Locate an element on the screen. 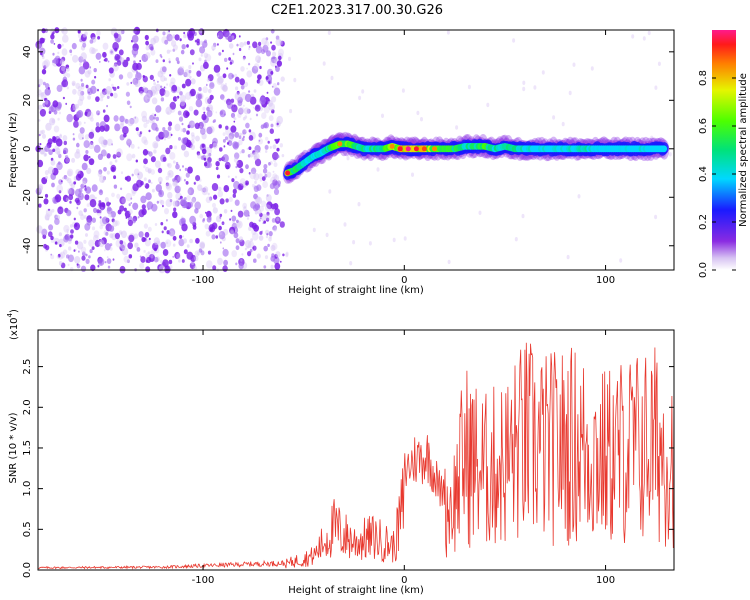 The image size is (750, 600). x-tick-label: 100 is located at coordinates (605, 280).